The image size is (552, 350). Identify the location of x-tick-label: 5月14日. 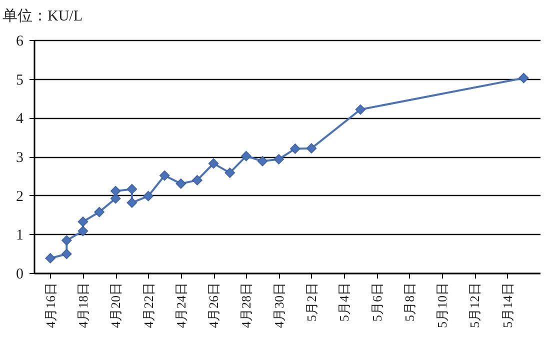
(507, 305).